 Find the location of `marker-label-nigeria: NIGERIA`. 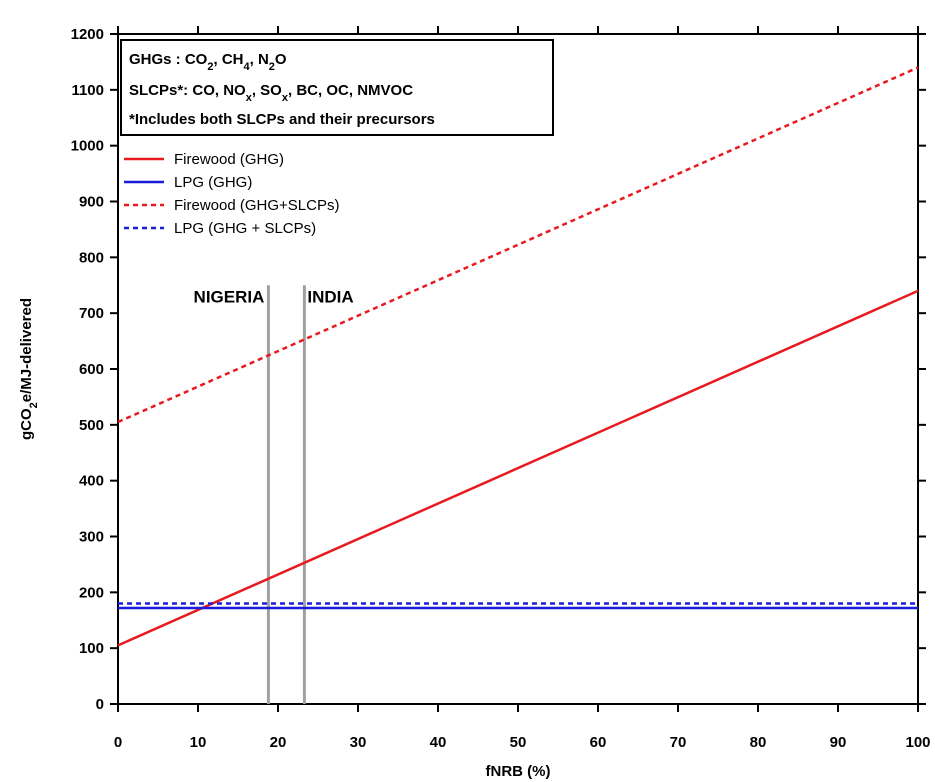

marker-label-nigeria: NIGERIA is located at coordinates (229, 296).